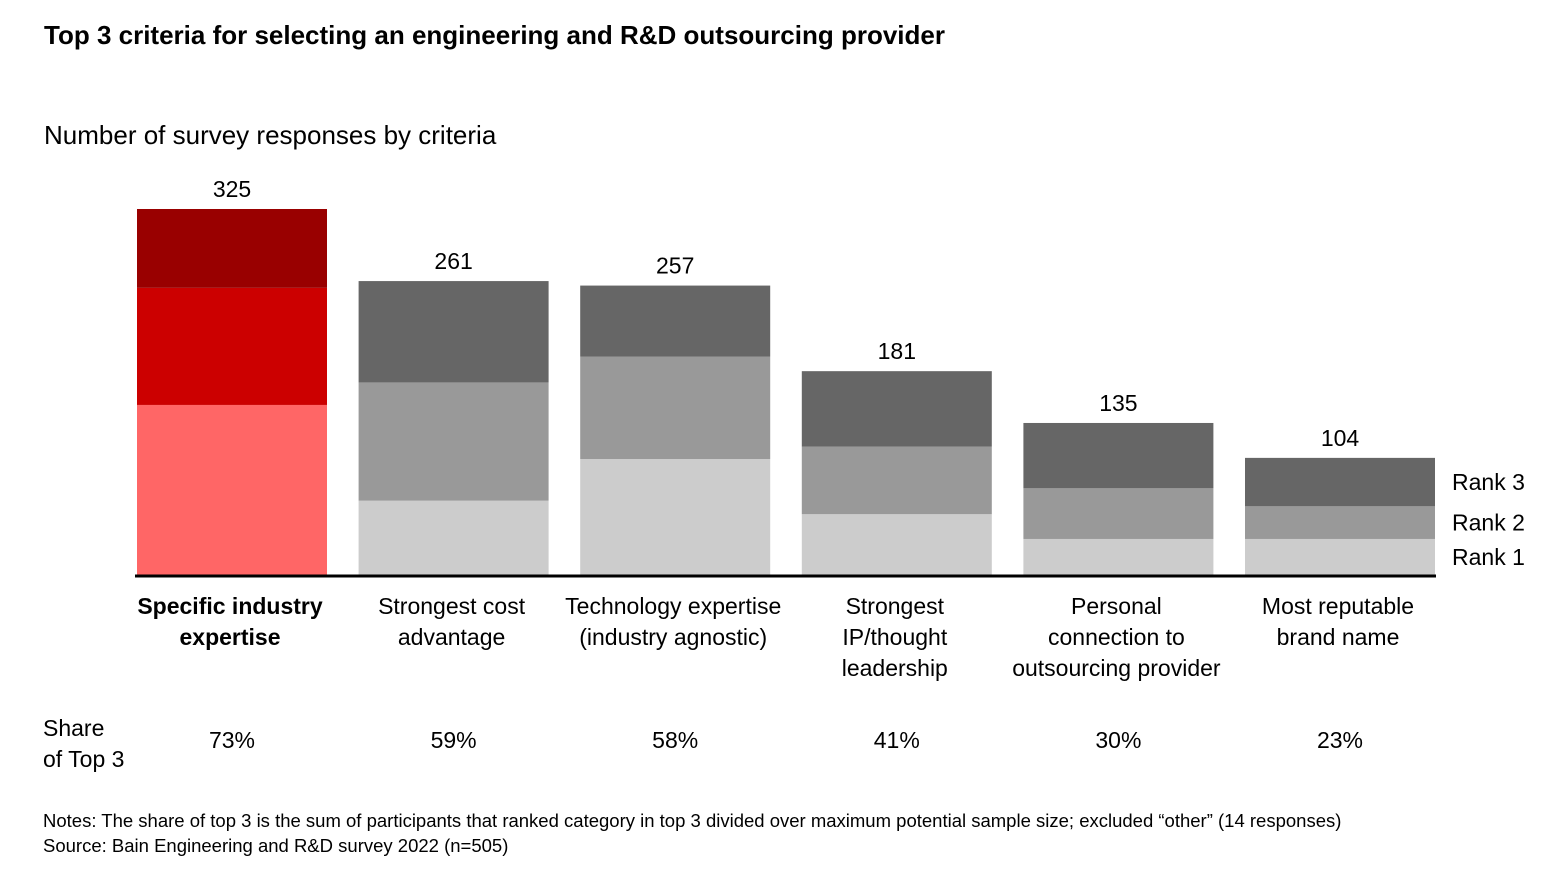  I want to click on category-label: Technology expertise, so click(673, 606).